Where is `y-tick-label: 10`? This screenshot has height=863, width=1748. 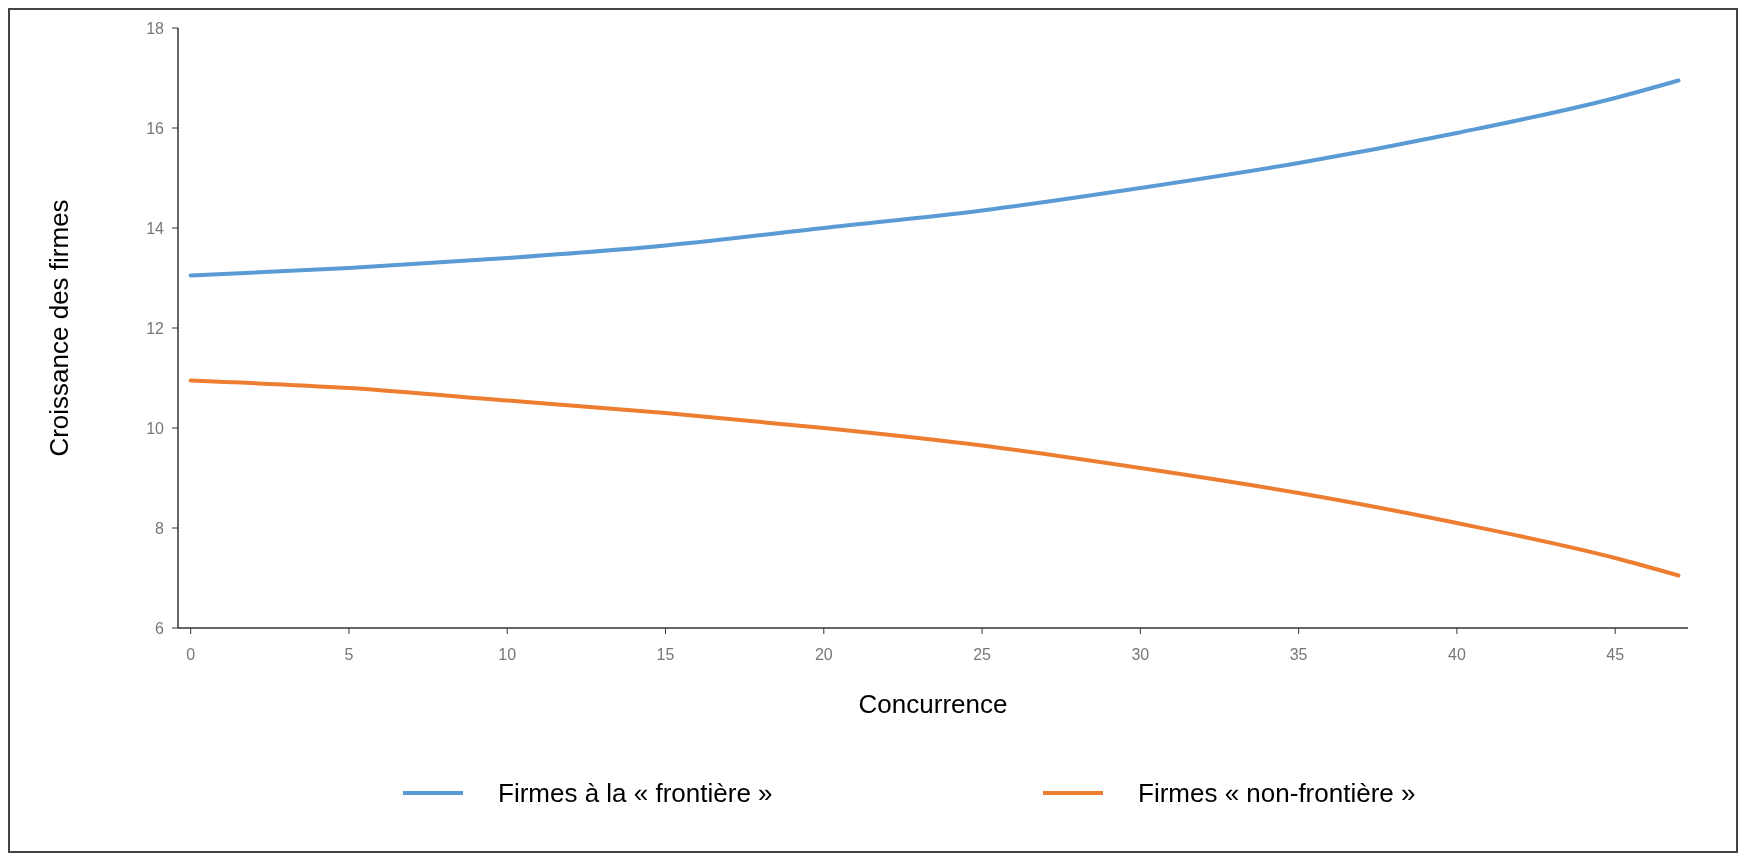
y-tick-label: 10 is located at coordinates (155, 428).